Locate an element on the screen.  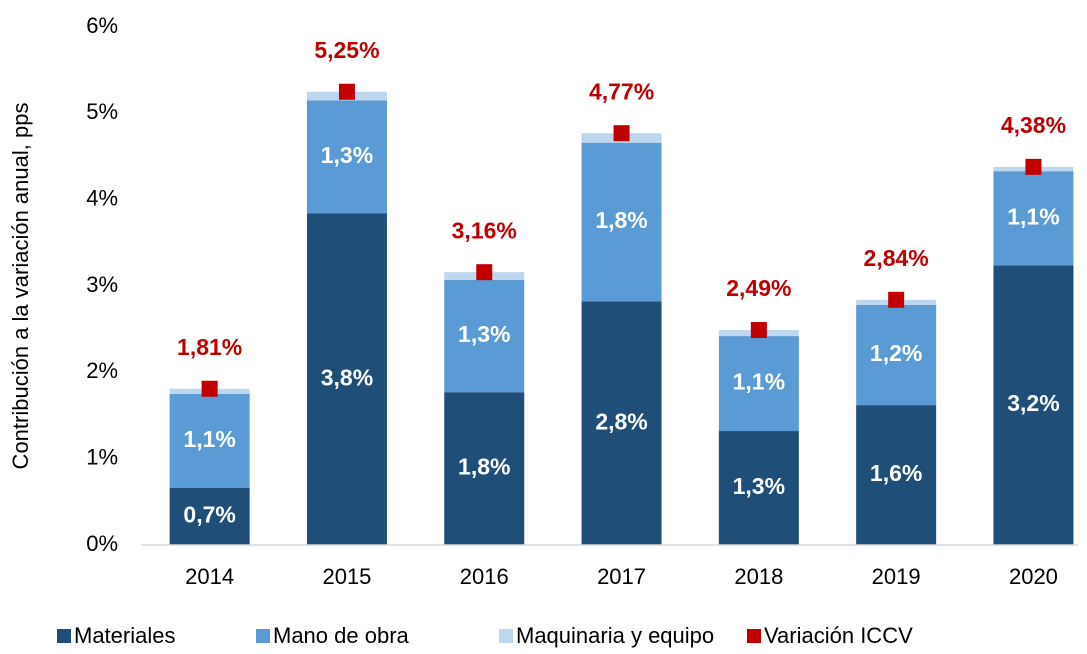
total-label: 2,84% is located at coordinates (896, 258).